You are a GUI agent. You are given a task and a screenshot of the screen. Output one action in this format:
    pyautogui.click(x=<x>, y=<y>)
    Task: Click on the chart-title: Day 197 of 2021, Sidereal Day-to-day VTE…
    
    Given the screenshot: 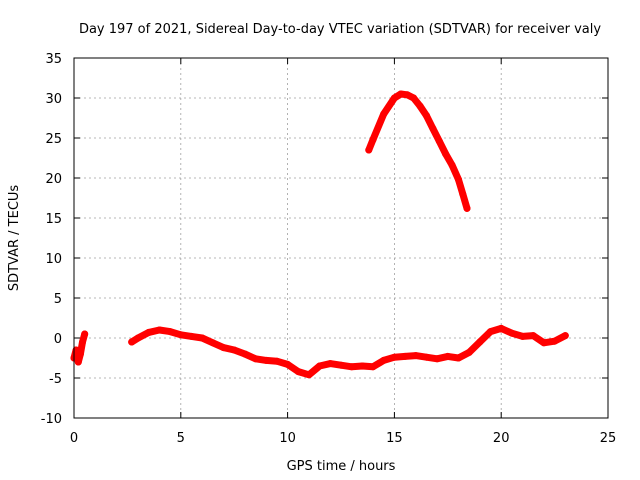 What is the action you would take?
    pyautogui.click(x=340, y=29)
    